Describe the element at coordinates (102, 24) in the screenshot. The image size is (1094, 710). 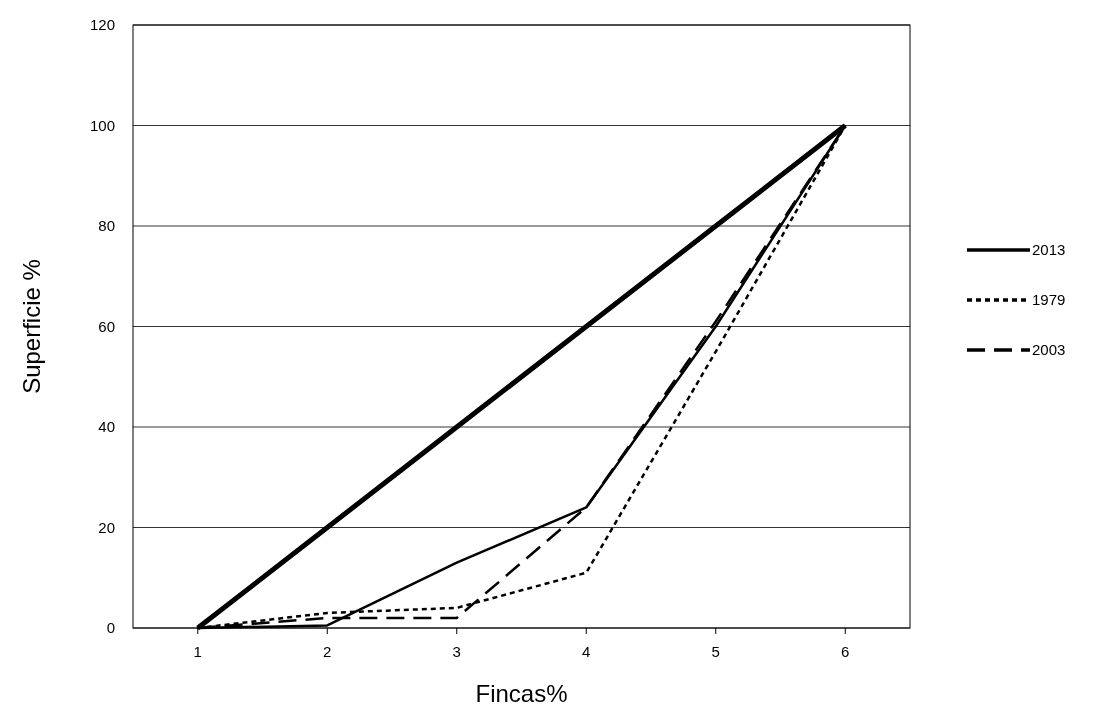
I see `y-tick-label: 120` at that location.